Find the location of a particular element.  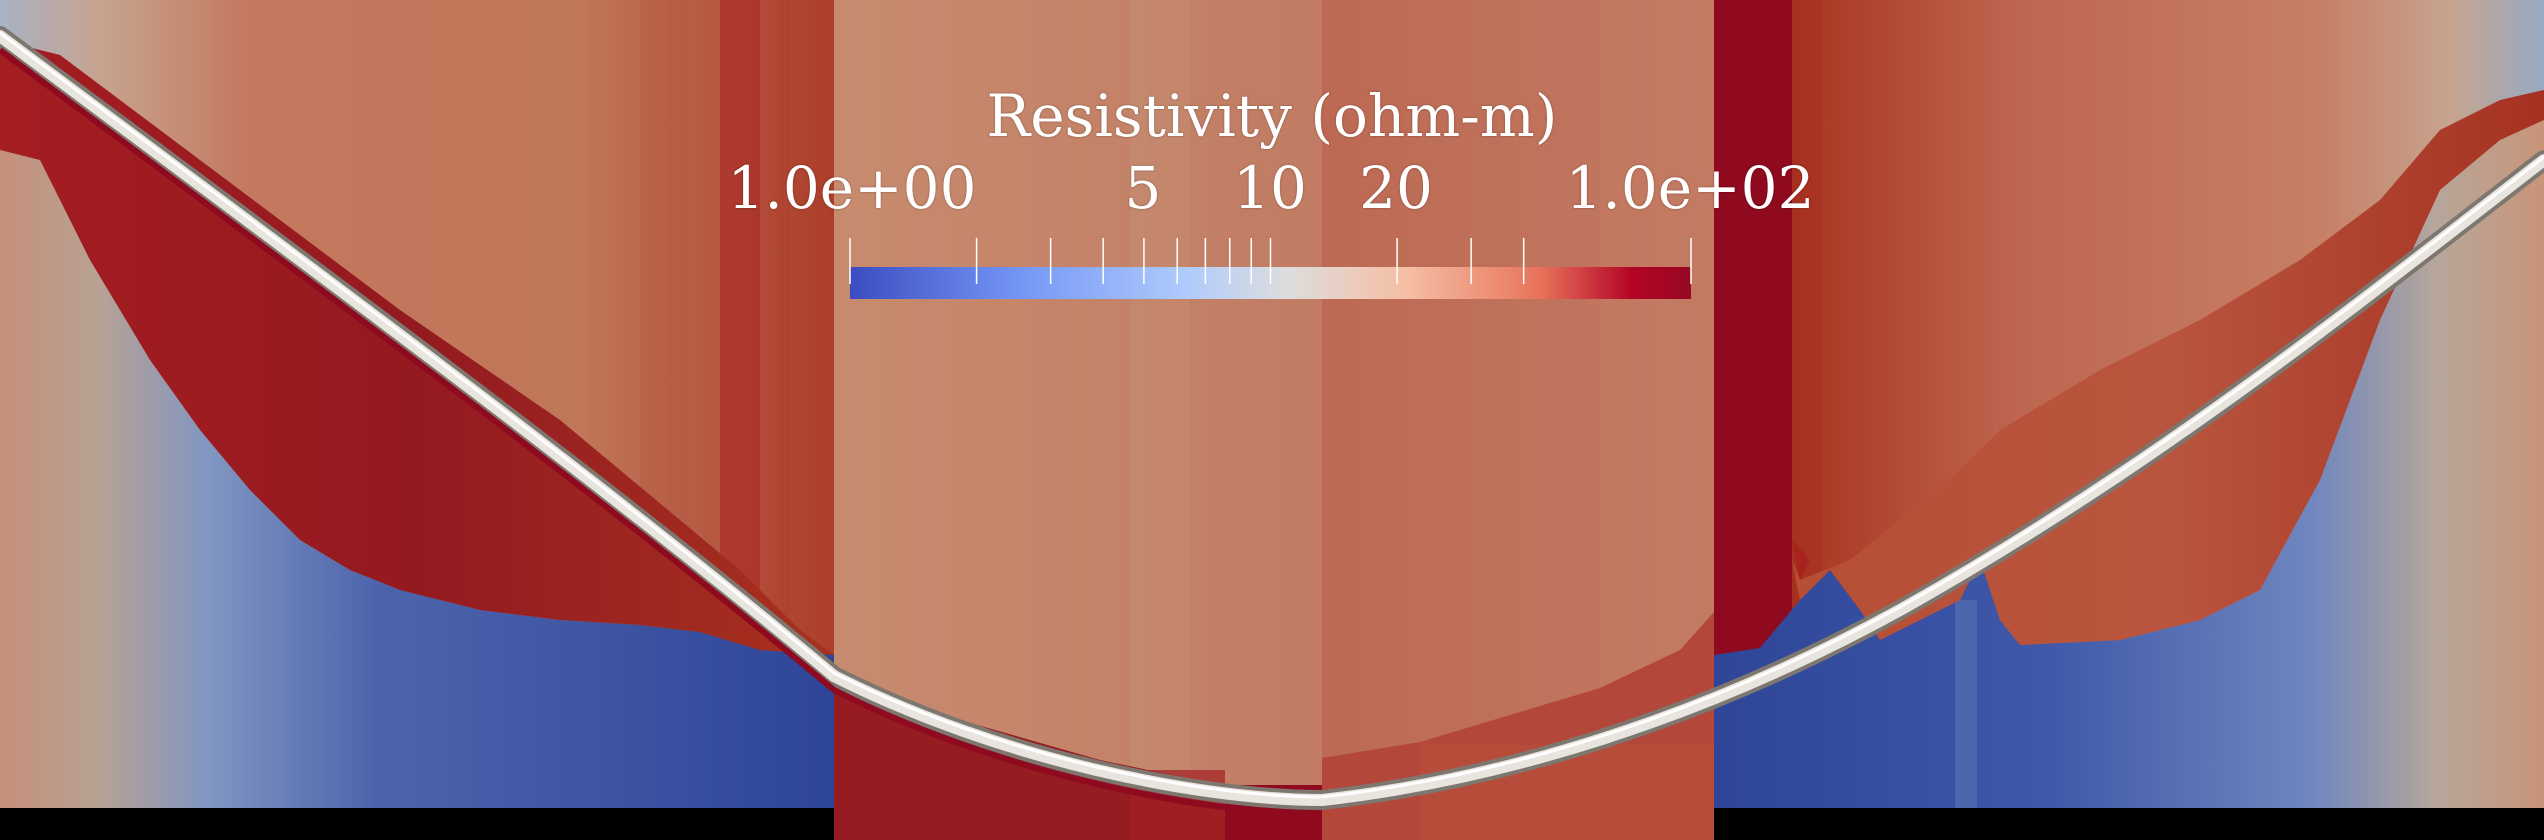

viewport-floor is located at coordinates (417, 824).